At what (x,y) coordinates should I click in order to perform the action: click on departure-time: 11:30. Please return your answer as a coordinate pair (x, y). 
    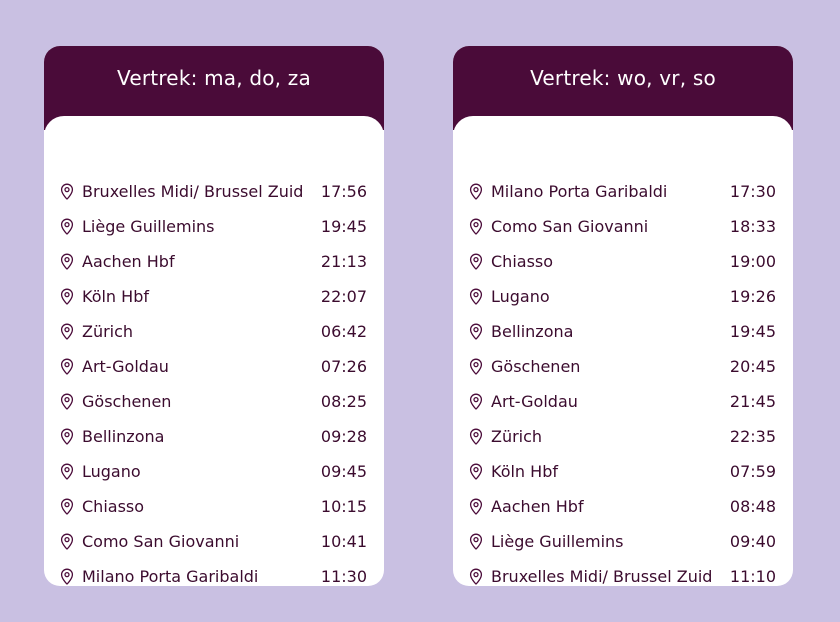
    Looking at the image, I should click on (343, 576).